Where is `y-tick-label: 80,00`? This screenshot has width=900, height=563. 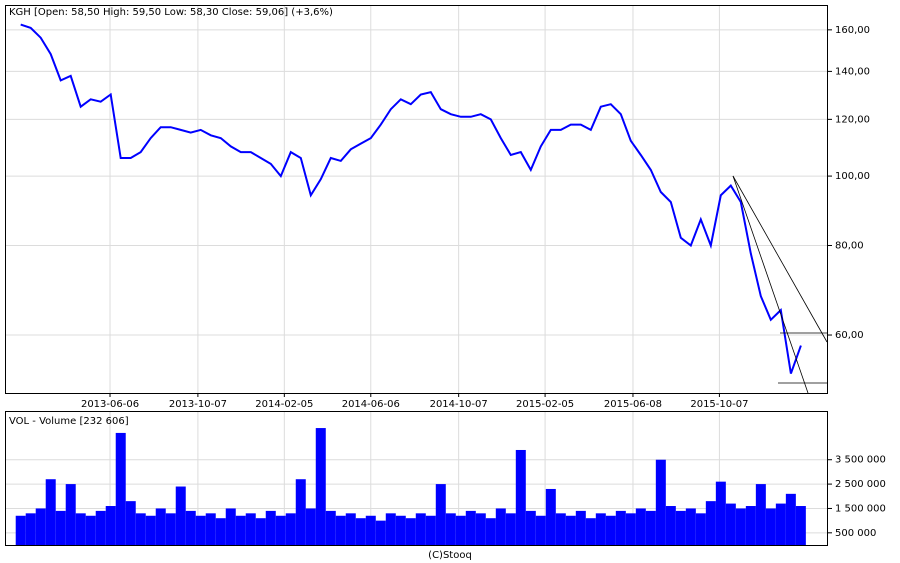
y-tick-label: 80,00 is located at coordinates (849, 246).